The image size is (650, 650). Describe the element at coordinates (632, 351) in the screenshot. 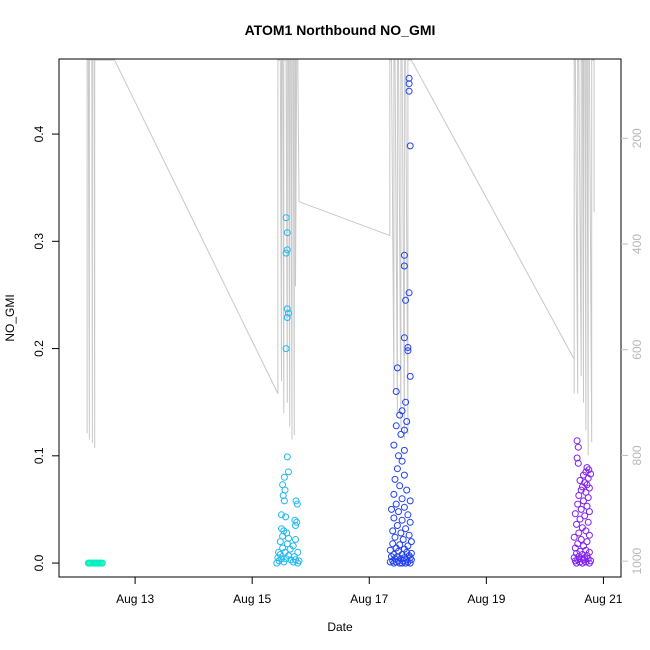

I see `secondary-y-axis: 200 400 600 800 1000` at that location.